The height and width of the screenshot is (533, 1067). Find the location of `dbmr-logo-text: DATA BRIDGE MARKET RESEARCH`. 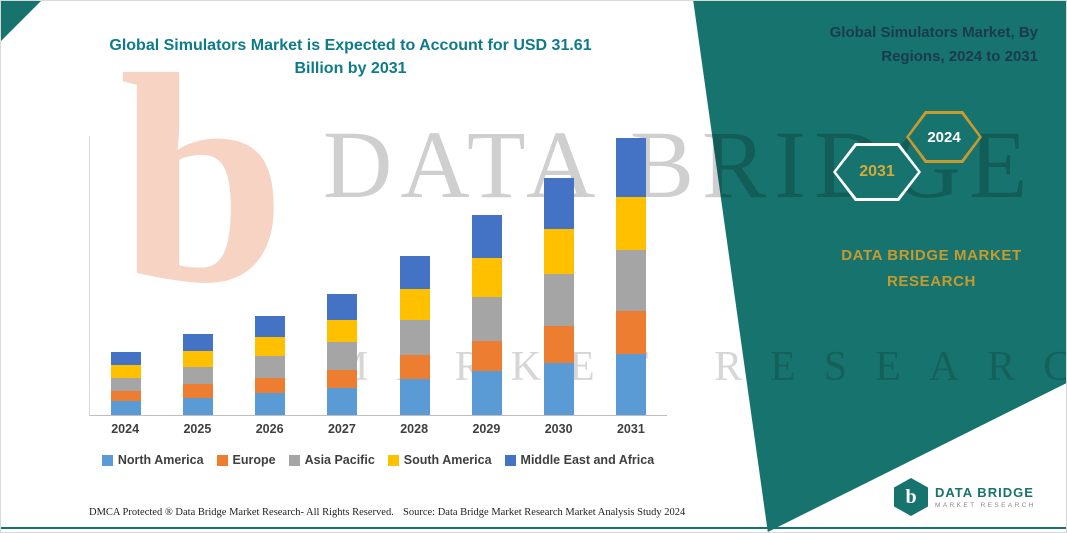

dbmr-logo-text: DATA BRIDGE MARKET RESEARCH is located at coordinates (985, 497).